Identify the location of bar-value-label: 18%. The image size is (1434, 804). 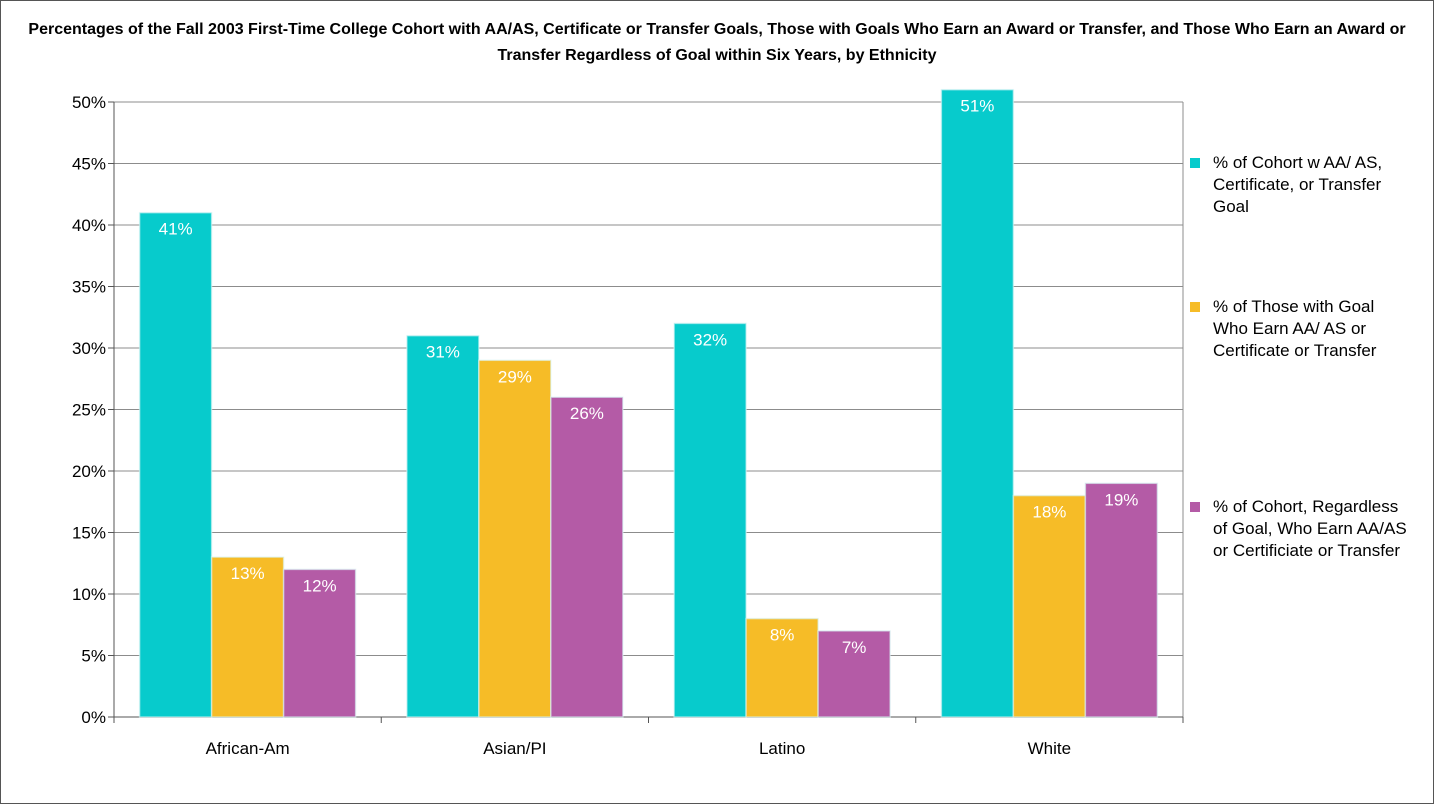
(1049, 512).